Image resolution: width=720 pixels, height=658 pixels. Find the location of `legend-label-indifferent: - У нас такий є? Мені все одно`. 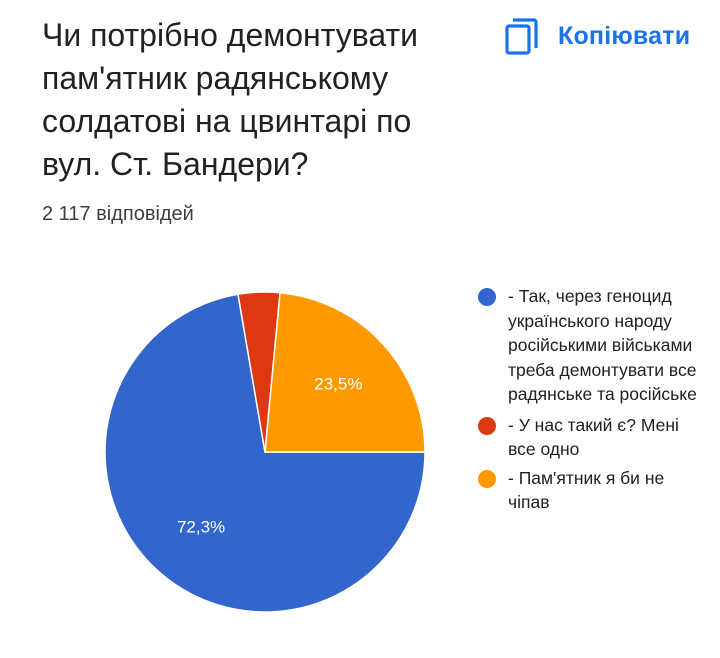

legend-label-indifferent: - У нас такий є? Мені все одно is located at coordinates (593, 437).